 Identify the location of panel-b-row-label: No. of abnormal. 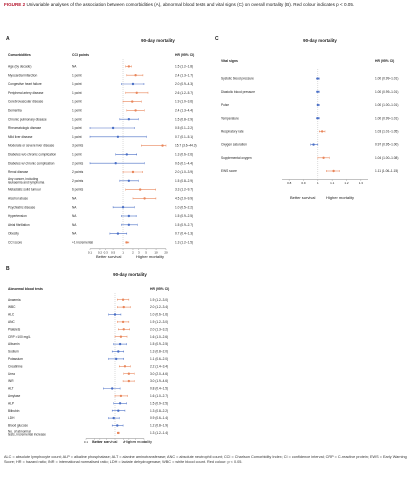
(19, 431).